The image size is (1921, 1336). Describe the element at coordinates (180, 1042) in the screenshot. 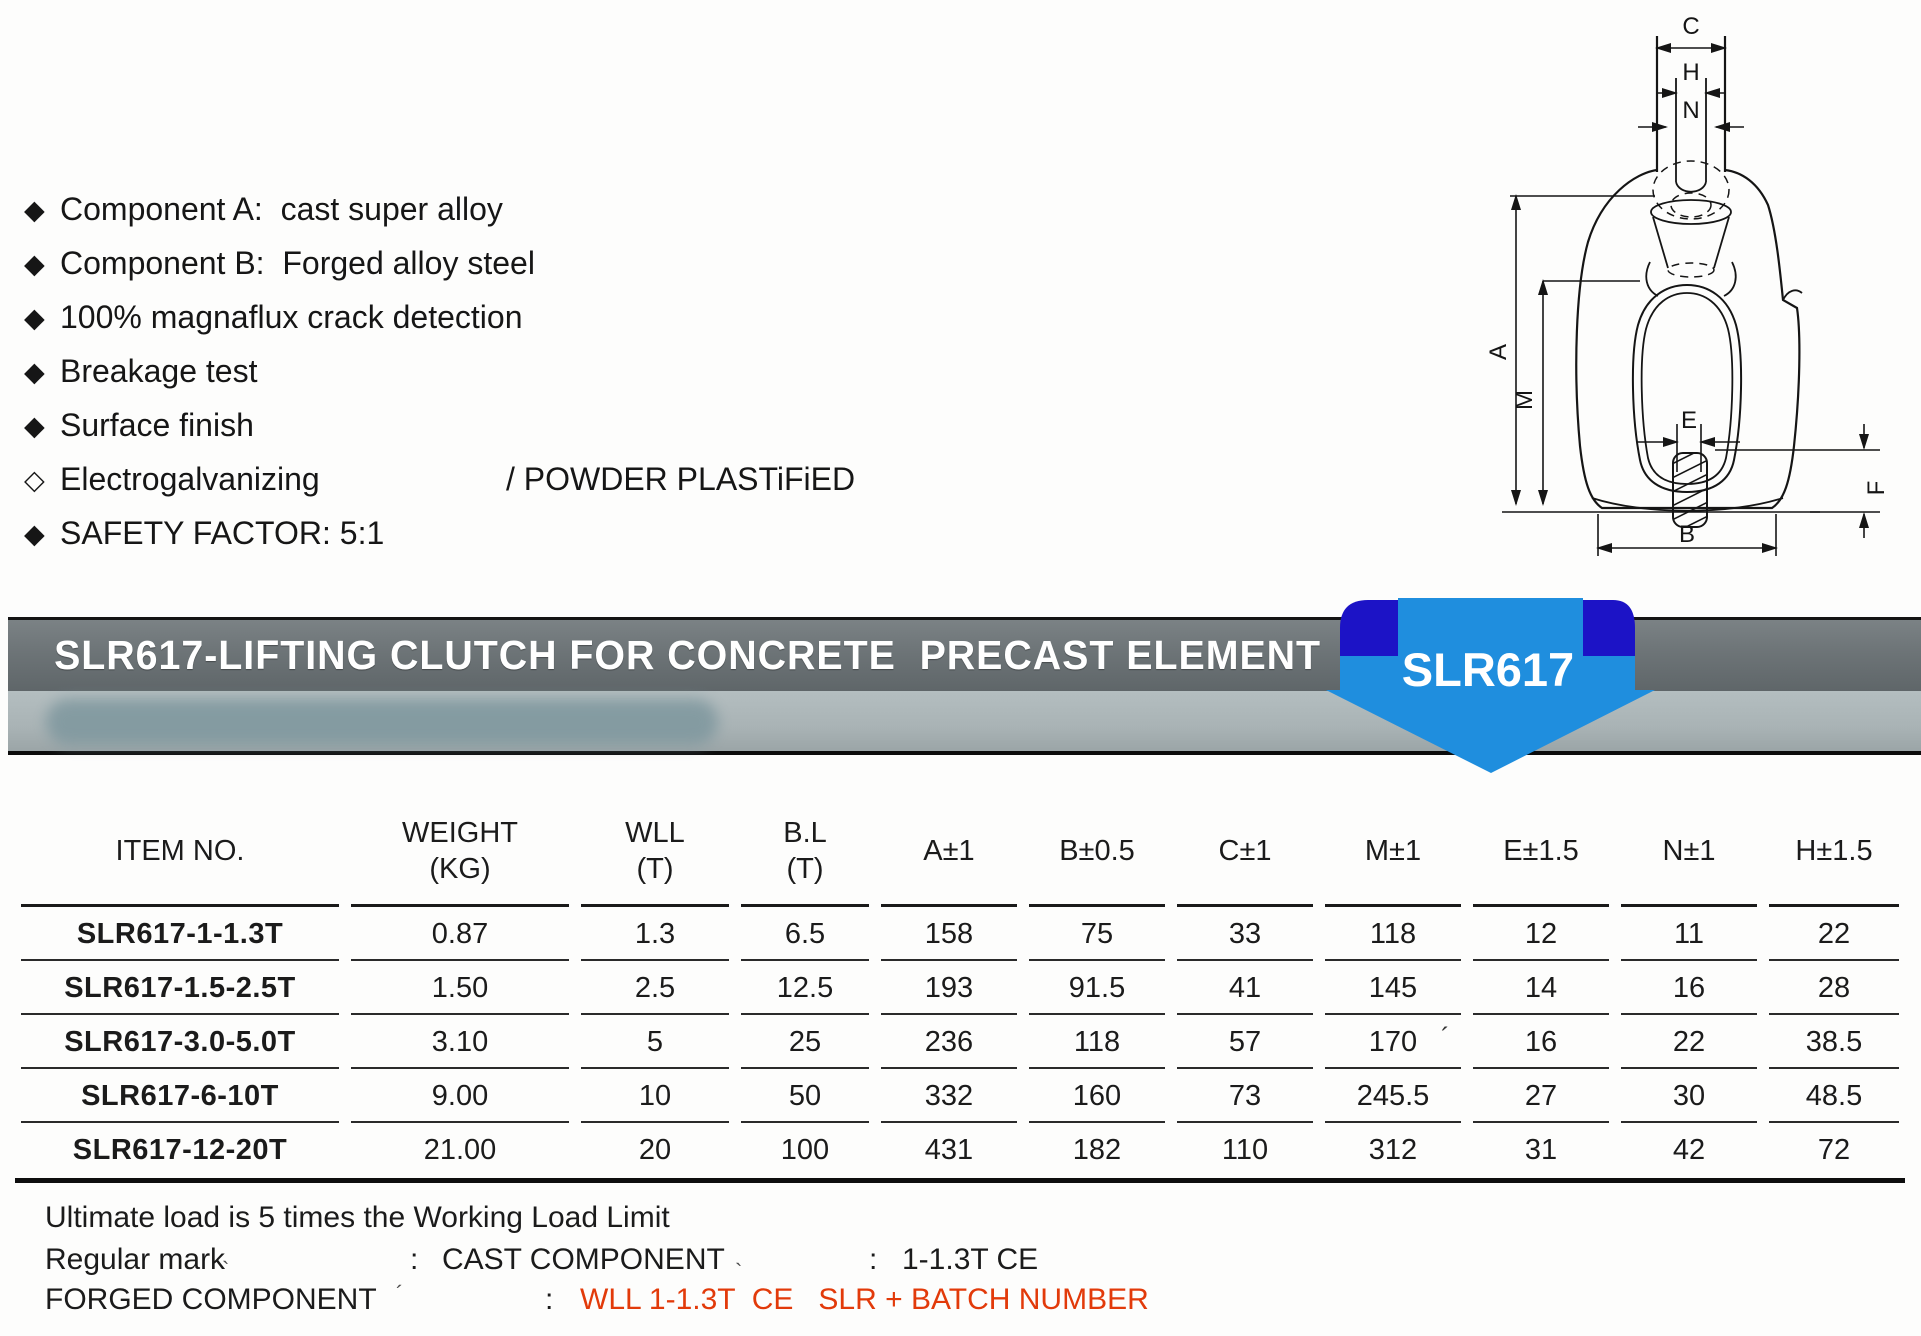

I see `item-no: SLR617-3.0-5.0T` at that location.